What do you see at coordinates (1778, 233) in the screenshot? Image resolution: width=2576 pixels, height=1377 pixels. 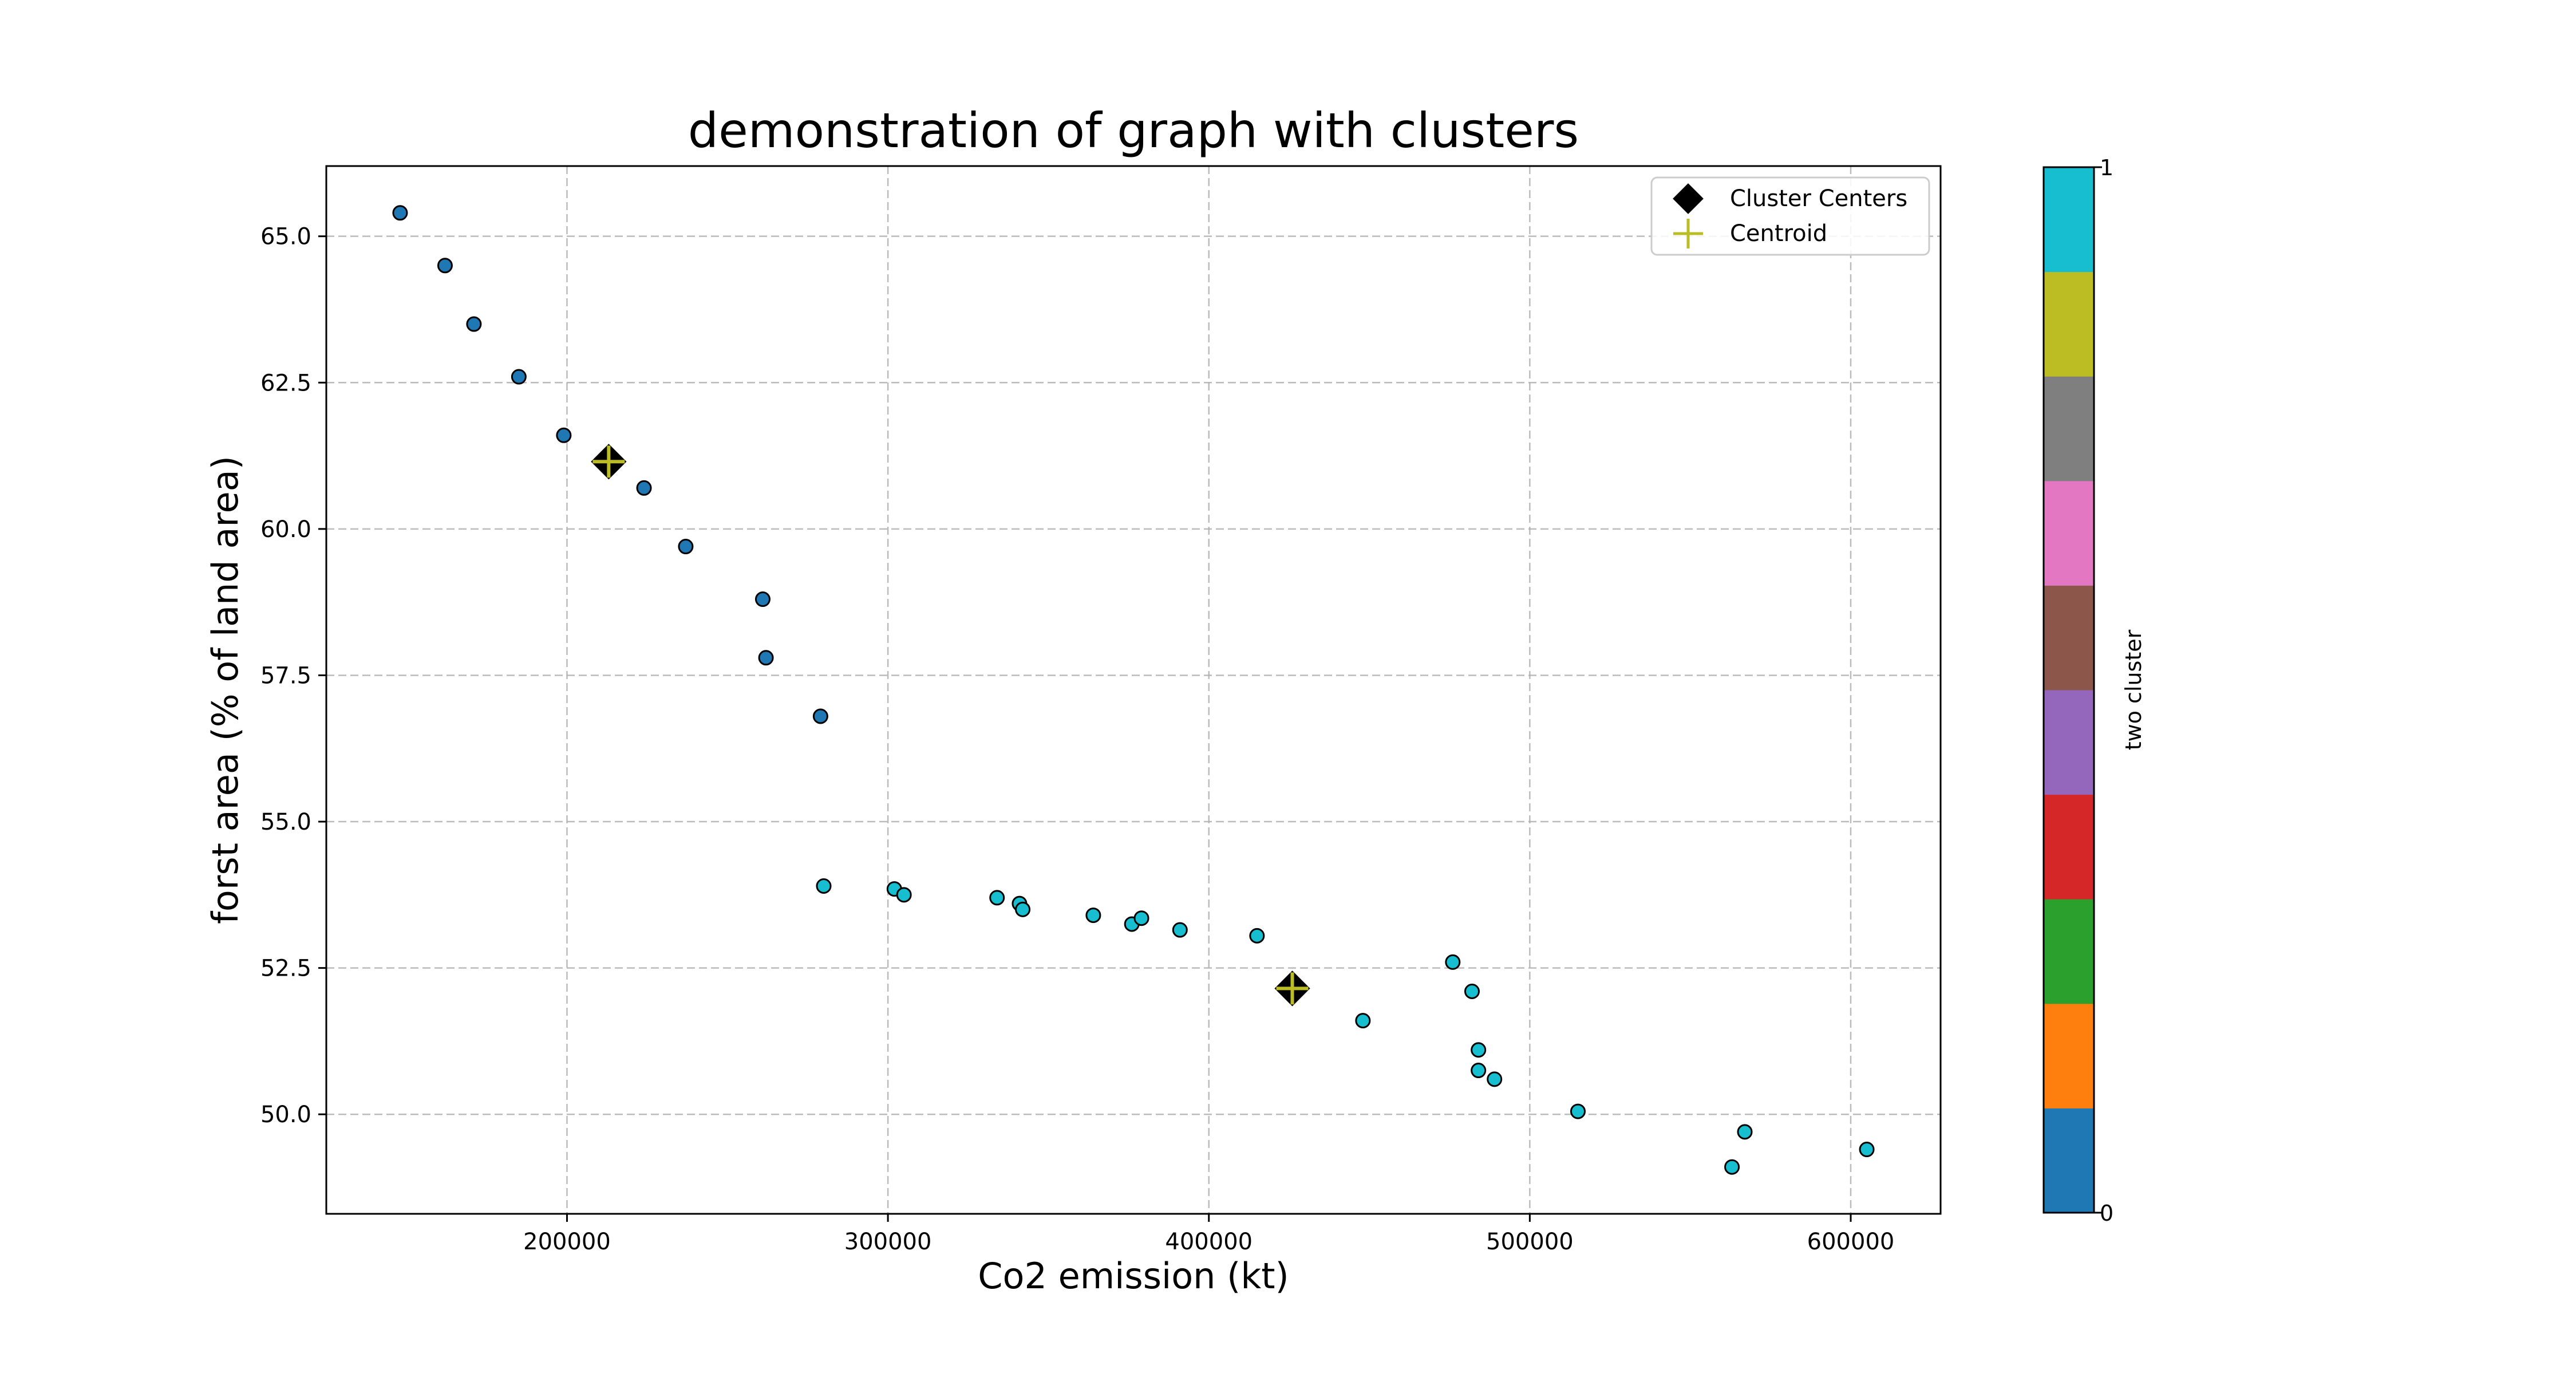 I see `legend-label-centroid: Centroid` at bounding box center [1778, 233].